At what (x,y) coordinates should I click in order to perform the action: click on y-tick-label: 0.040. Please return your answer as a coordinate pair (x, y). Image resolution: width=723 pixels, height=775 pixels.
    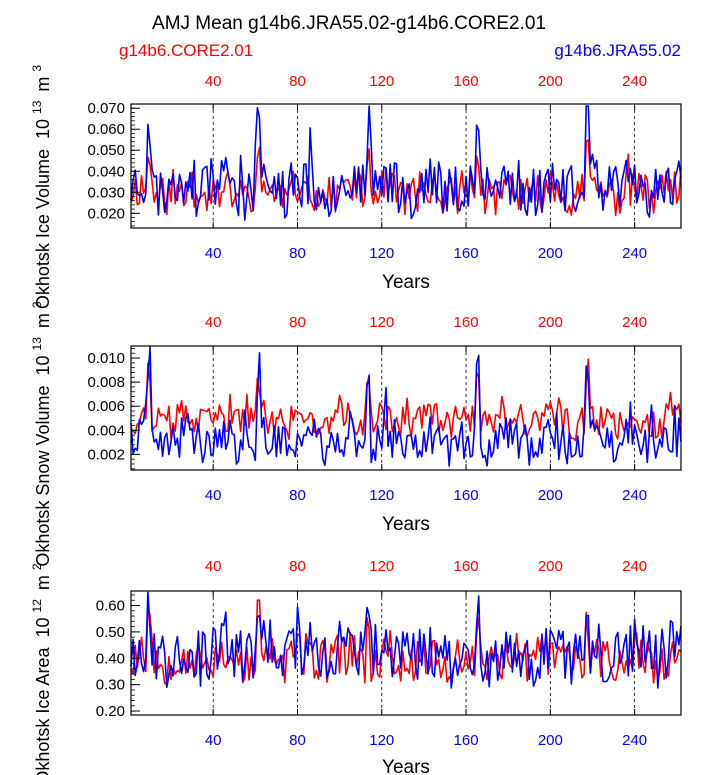
    Looking at the image, I should click on (106, 171).